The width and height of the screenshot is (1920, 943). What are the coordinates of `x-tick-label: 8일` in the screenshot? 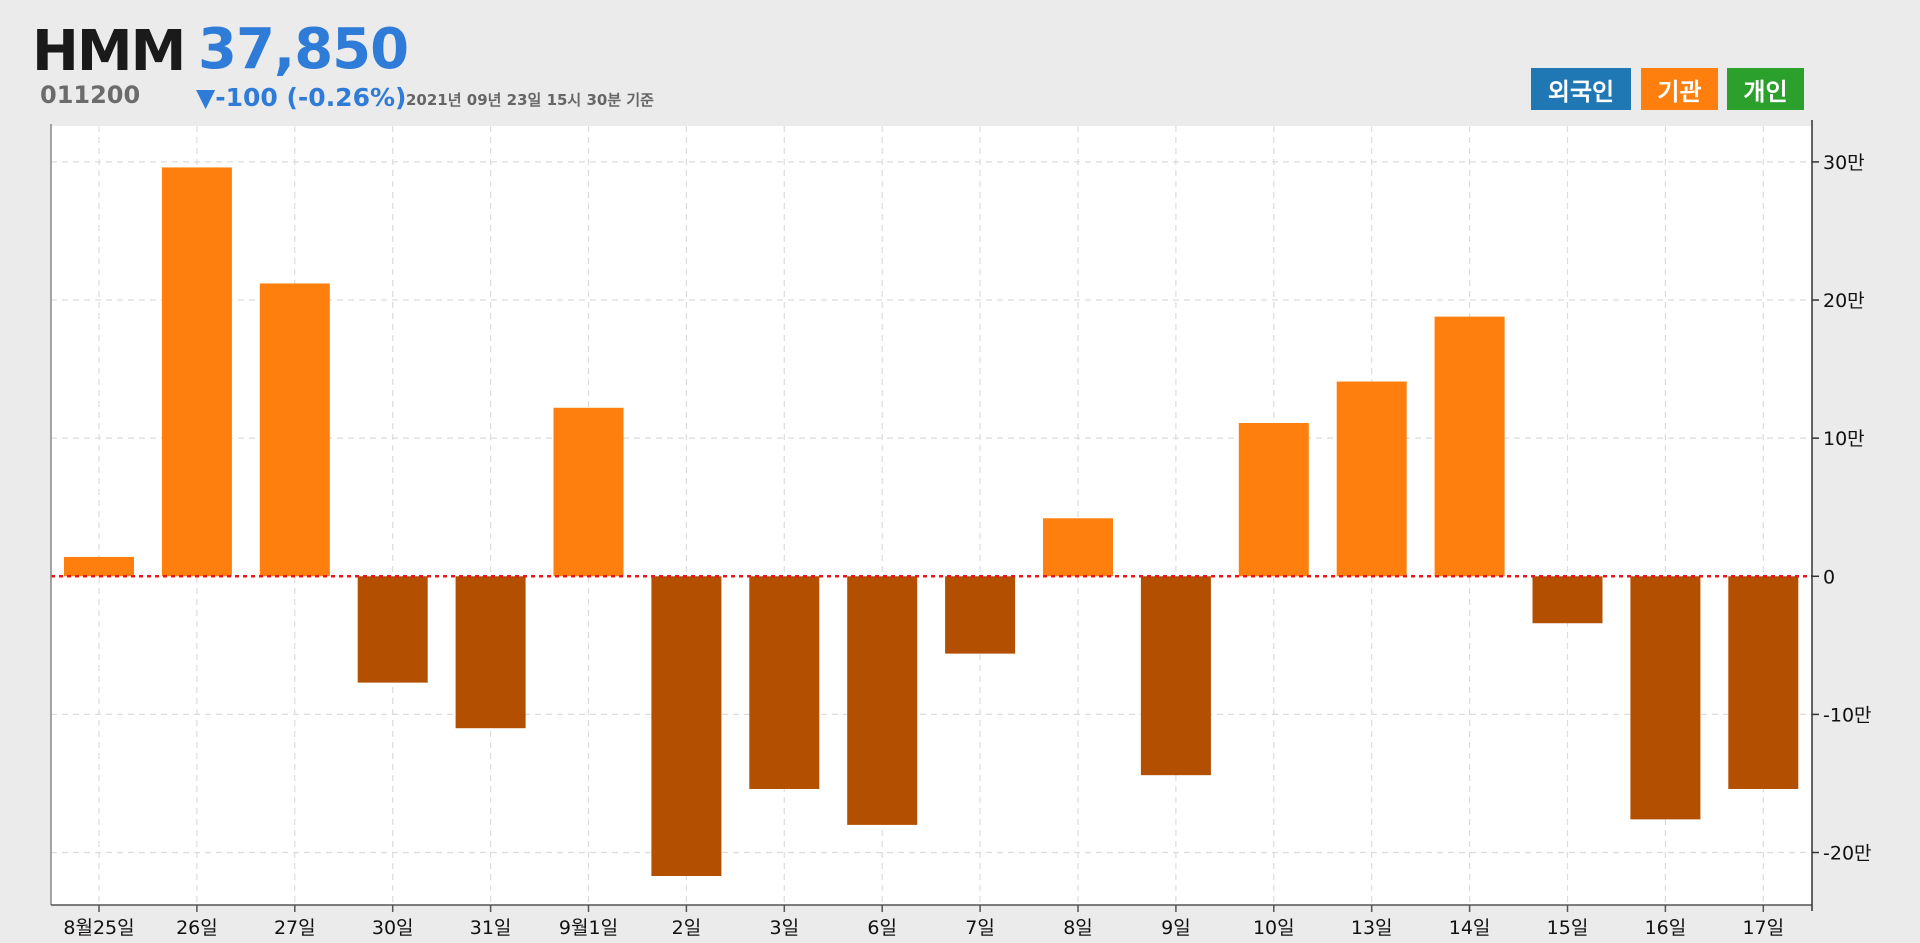 It's located at (1078, 928).